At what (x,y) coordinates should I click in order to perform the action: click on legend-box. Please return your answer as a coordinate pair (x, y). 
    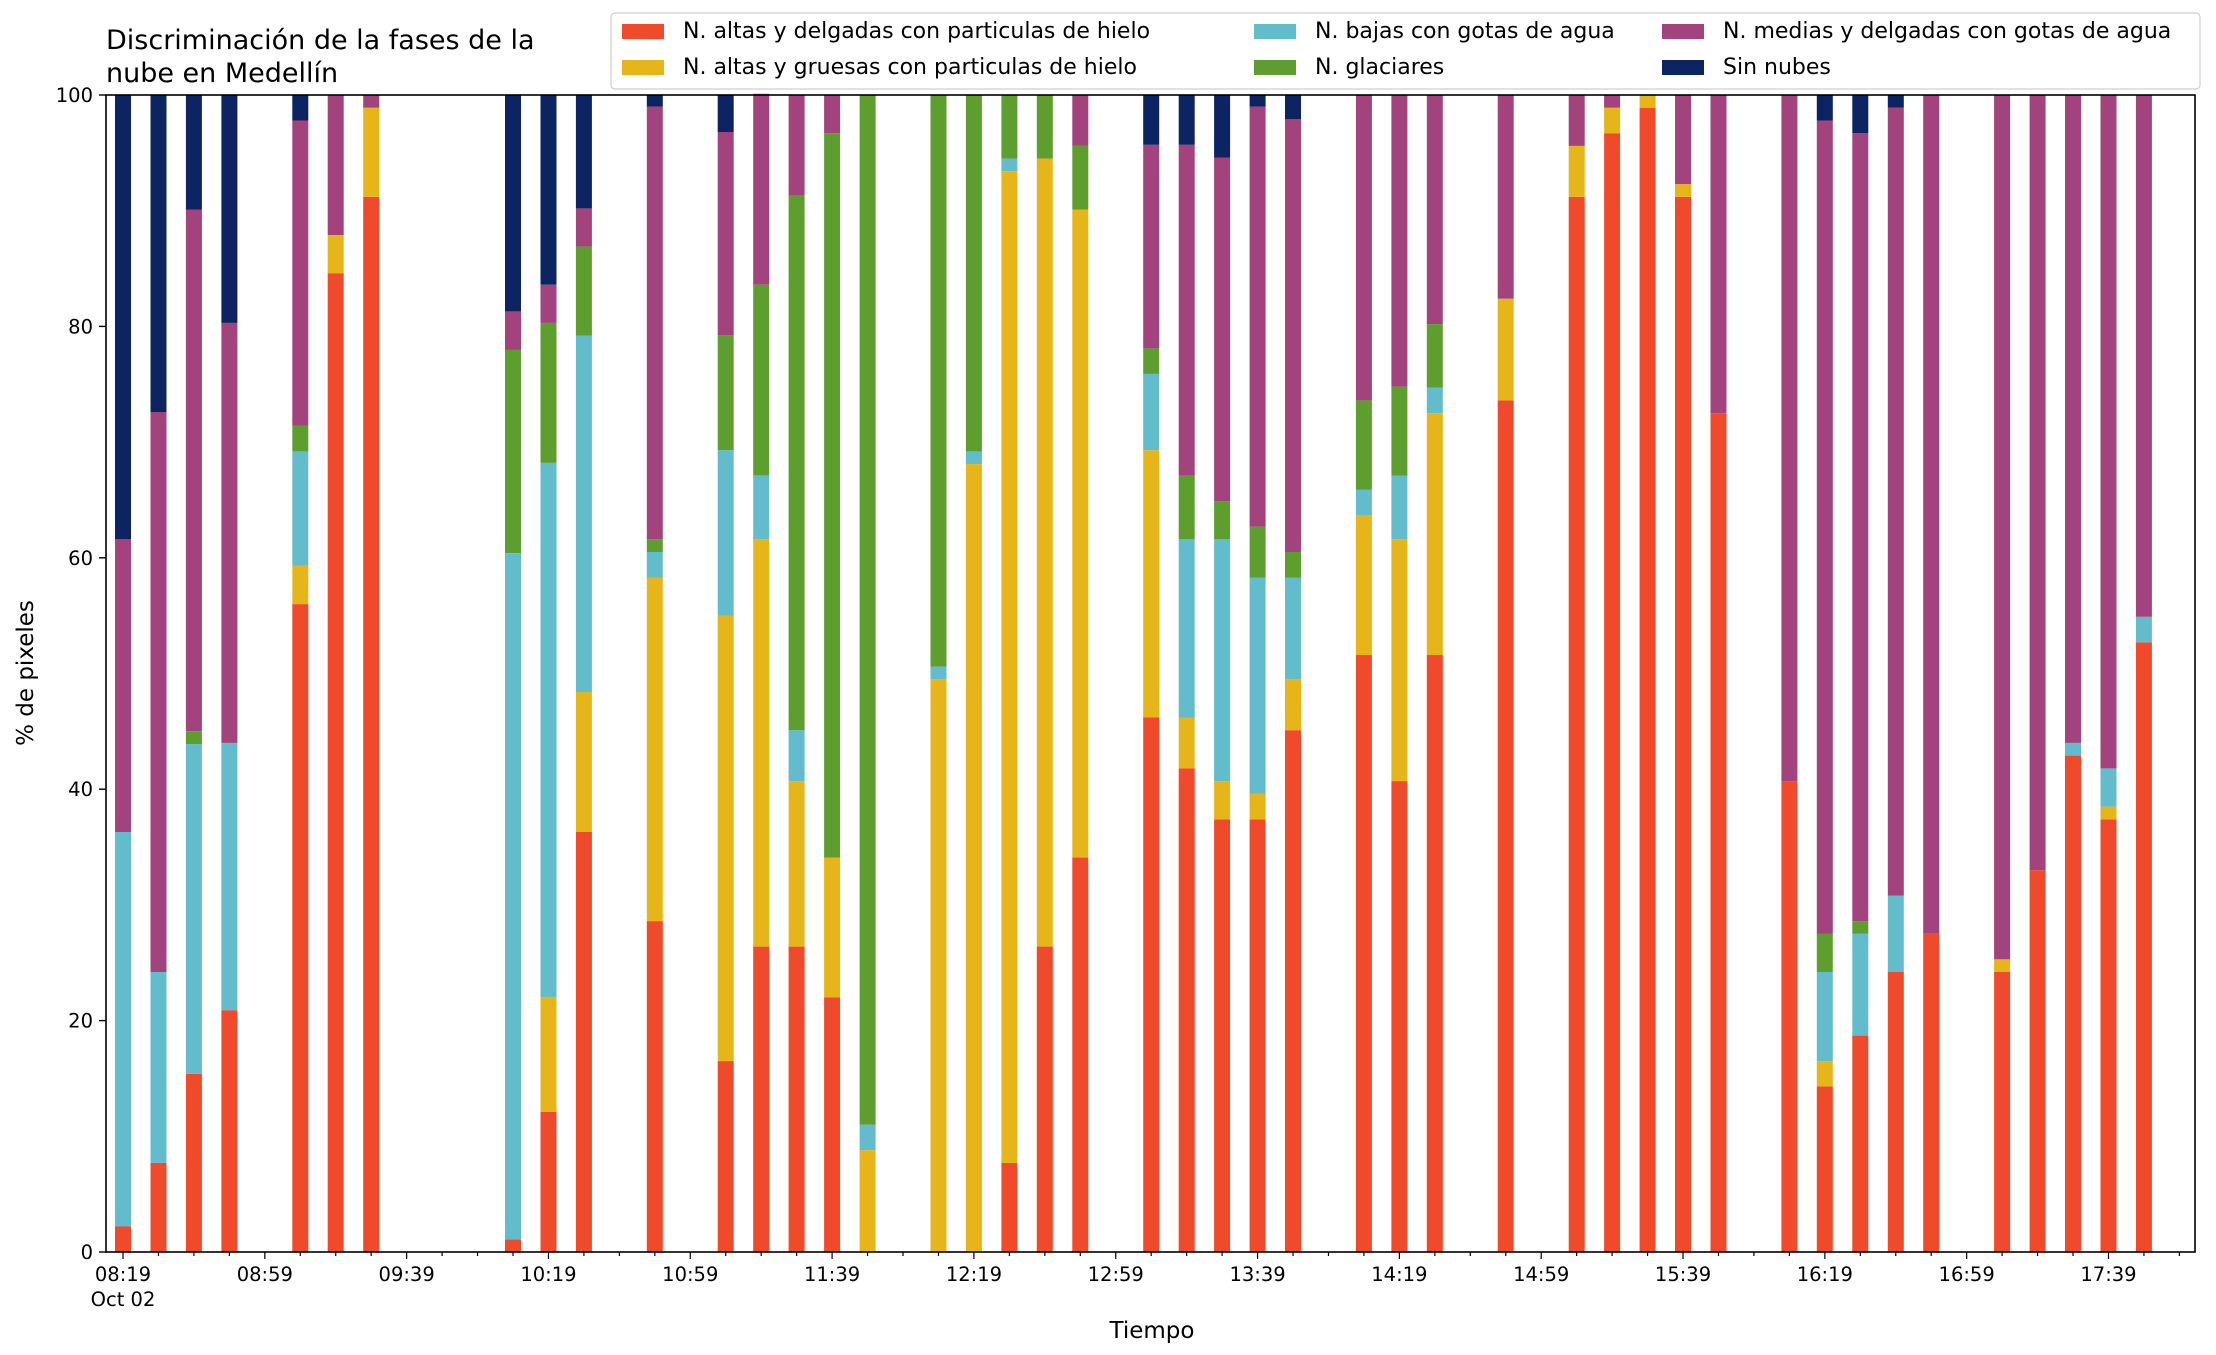
    Looking at the image, I should click on (1405, 51).